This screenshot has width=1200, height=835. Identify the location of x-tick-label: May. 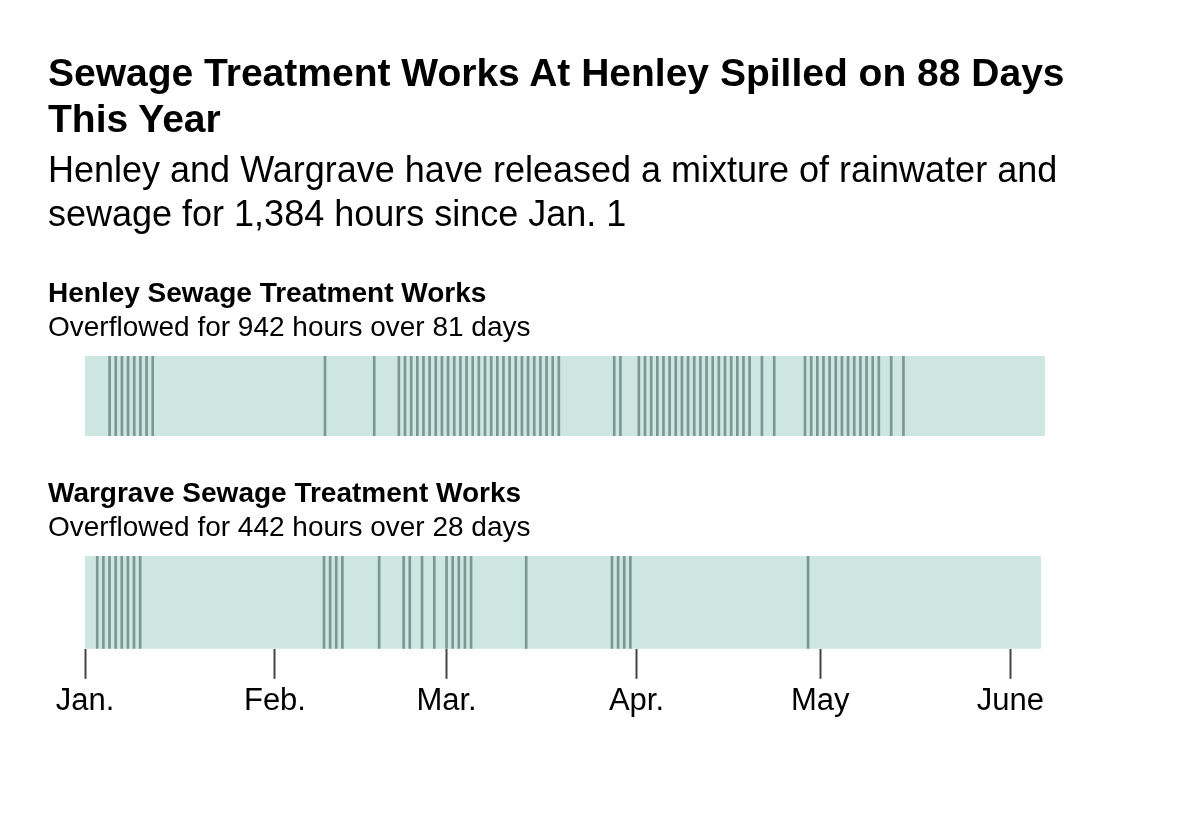
(821, 699).